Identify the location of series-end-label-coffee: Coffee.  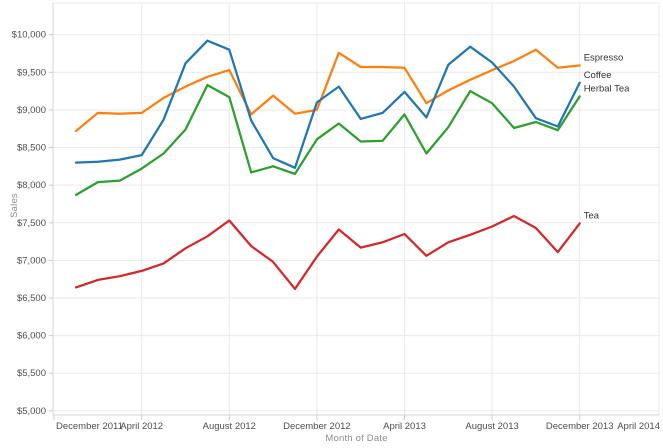
(598, 75).